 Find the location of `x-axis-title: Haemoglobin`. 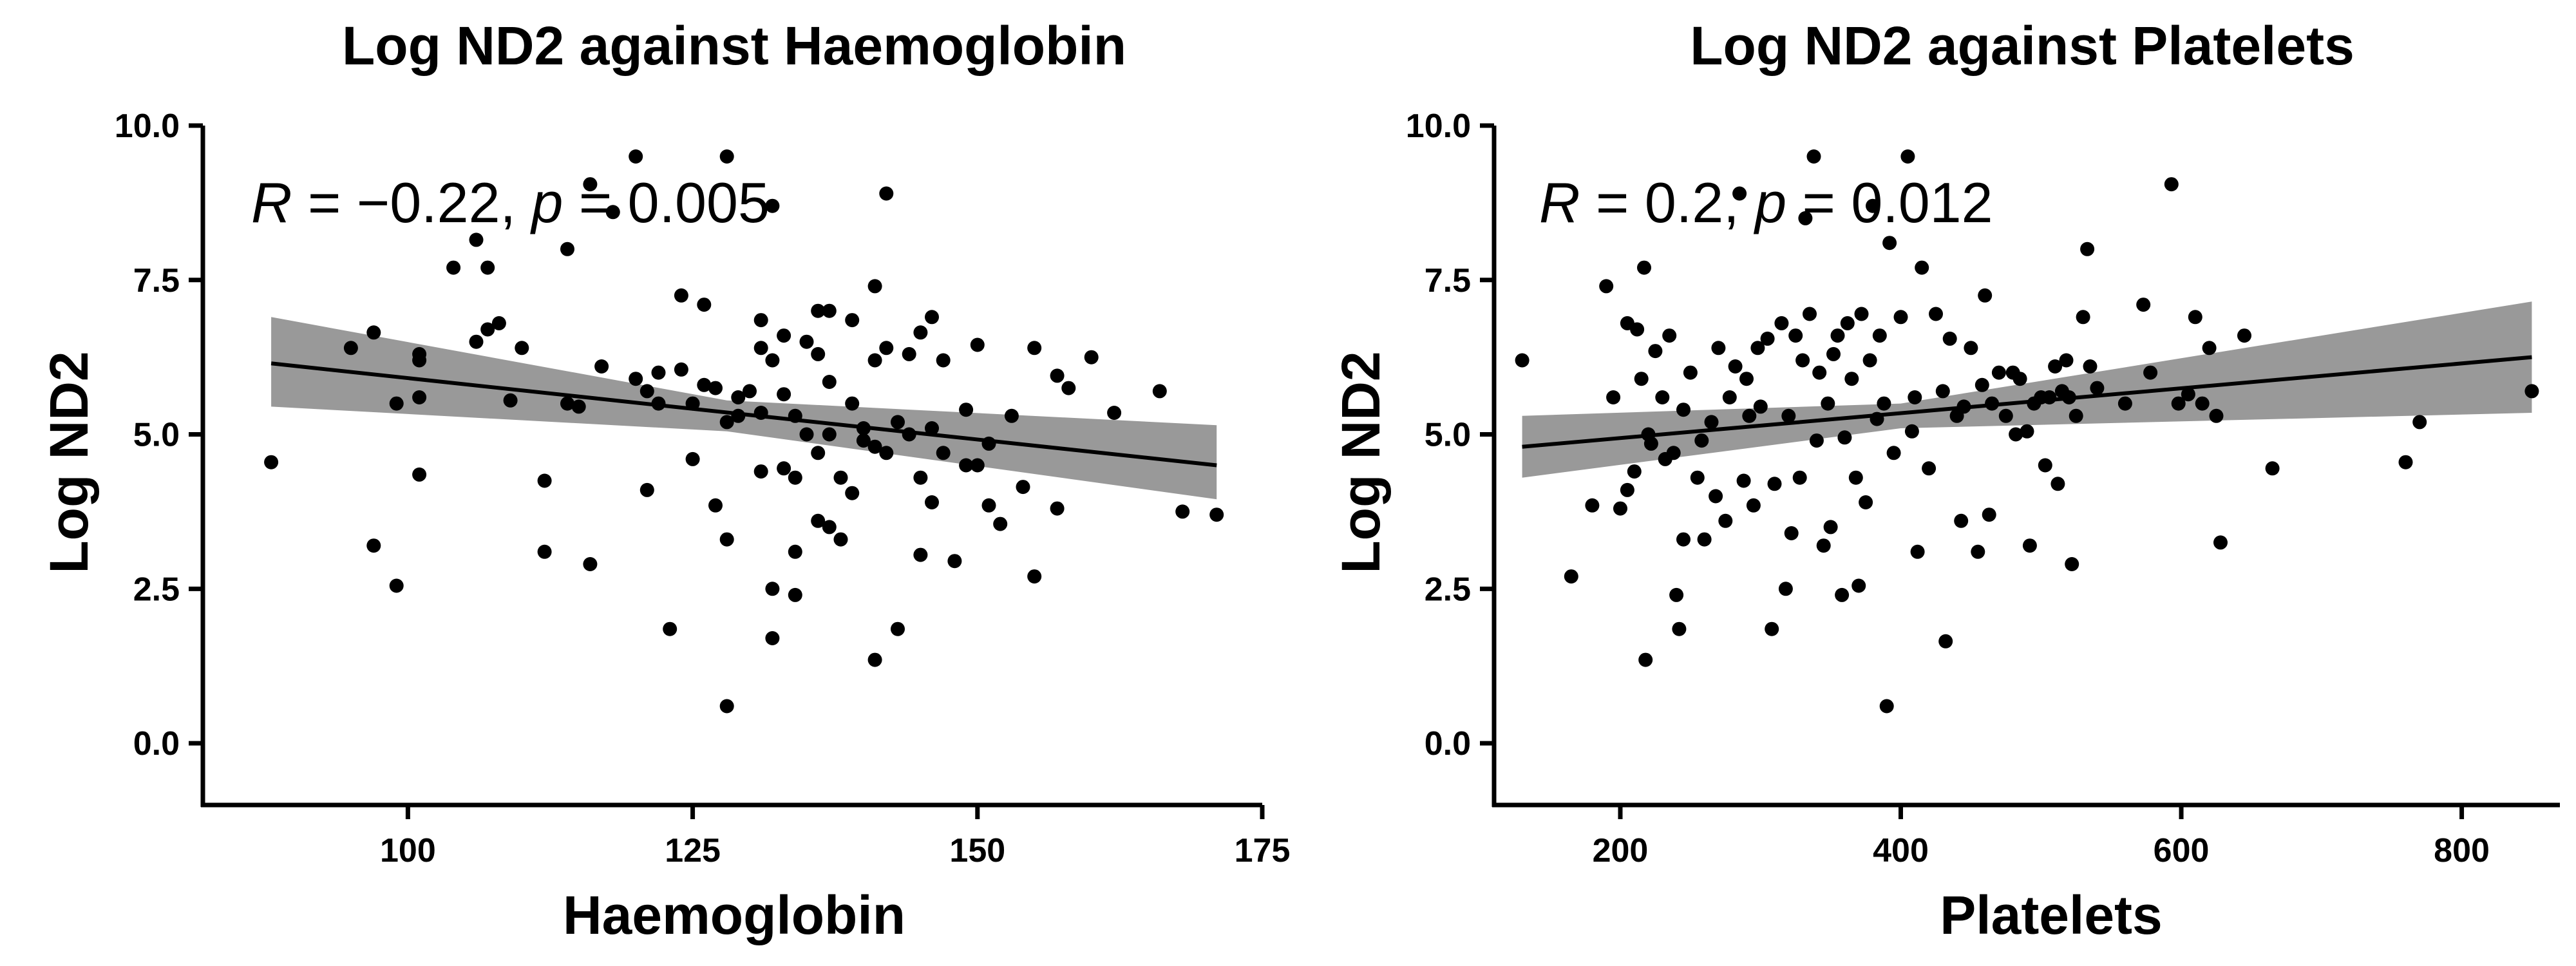

x-axis-title: Haemoglobin is located at coordinates (734, 915).